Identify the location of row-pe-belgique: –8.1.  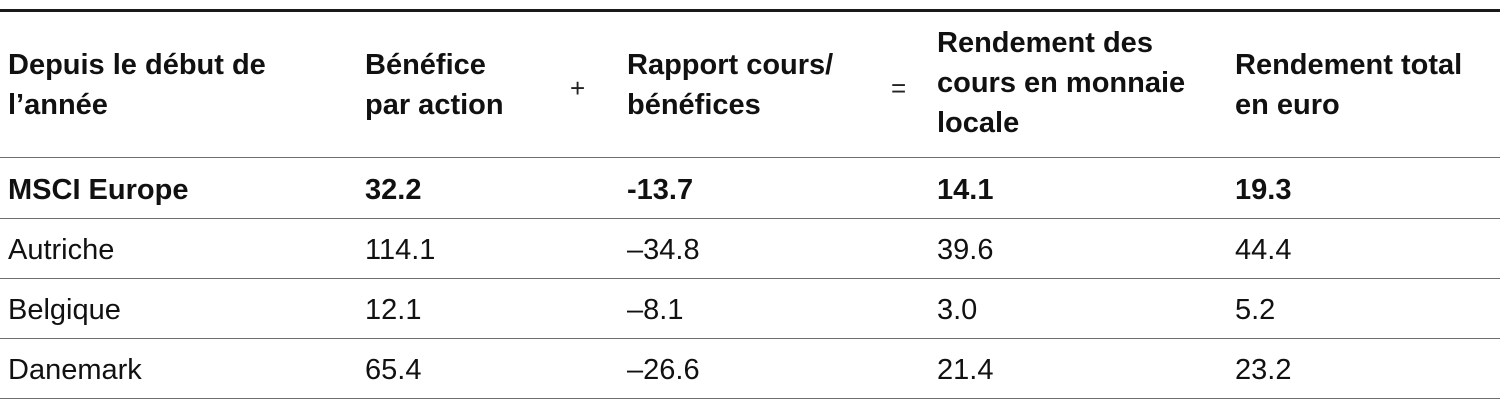
(655, 310).